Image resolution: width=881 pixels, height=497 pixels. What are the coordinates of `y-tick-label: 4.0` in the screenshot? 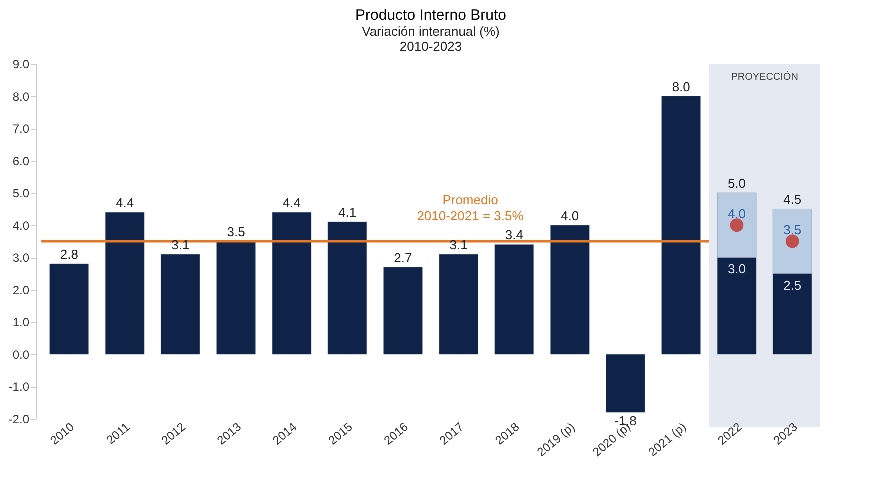 It's located at (21, 225).